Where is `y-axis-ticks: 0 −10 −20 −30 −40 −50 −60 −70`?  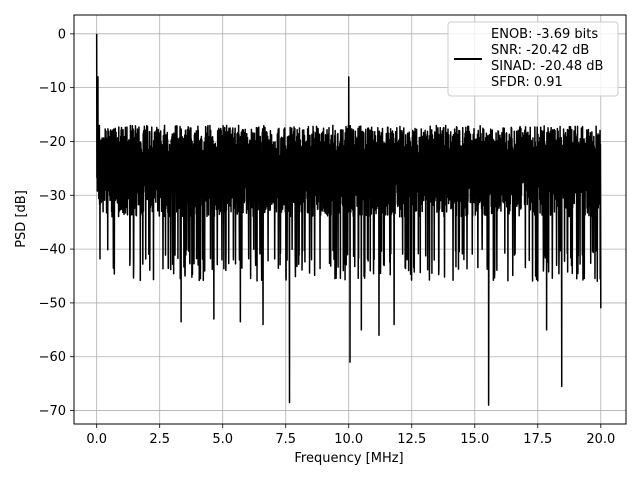 y-axis-ticks: 0 −10 −20 −30 −40 −50 −60 −70 is located at coordinates (56, 223).